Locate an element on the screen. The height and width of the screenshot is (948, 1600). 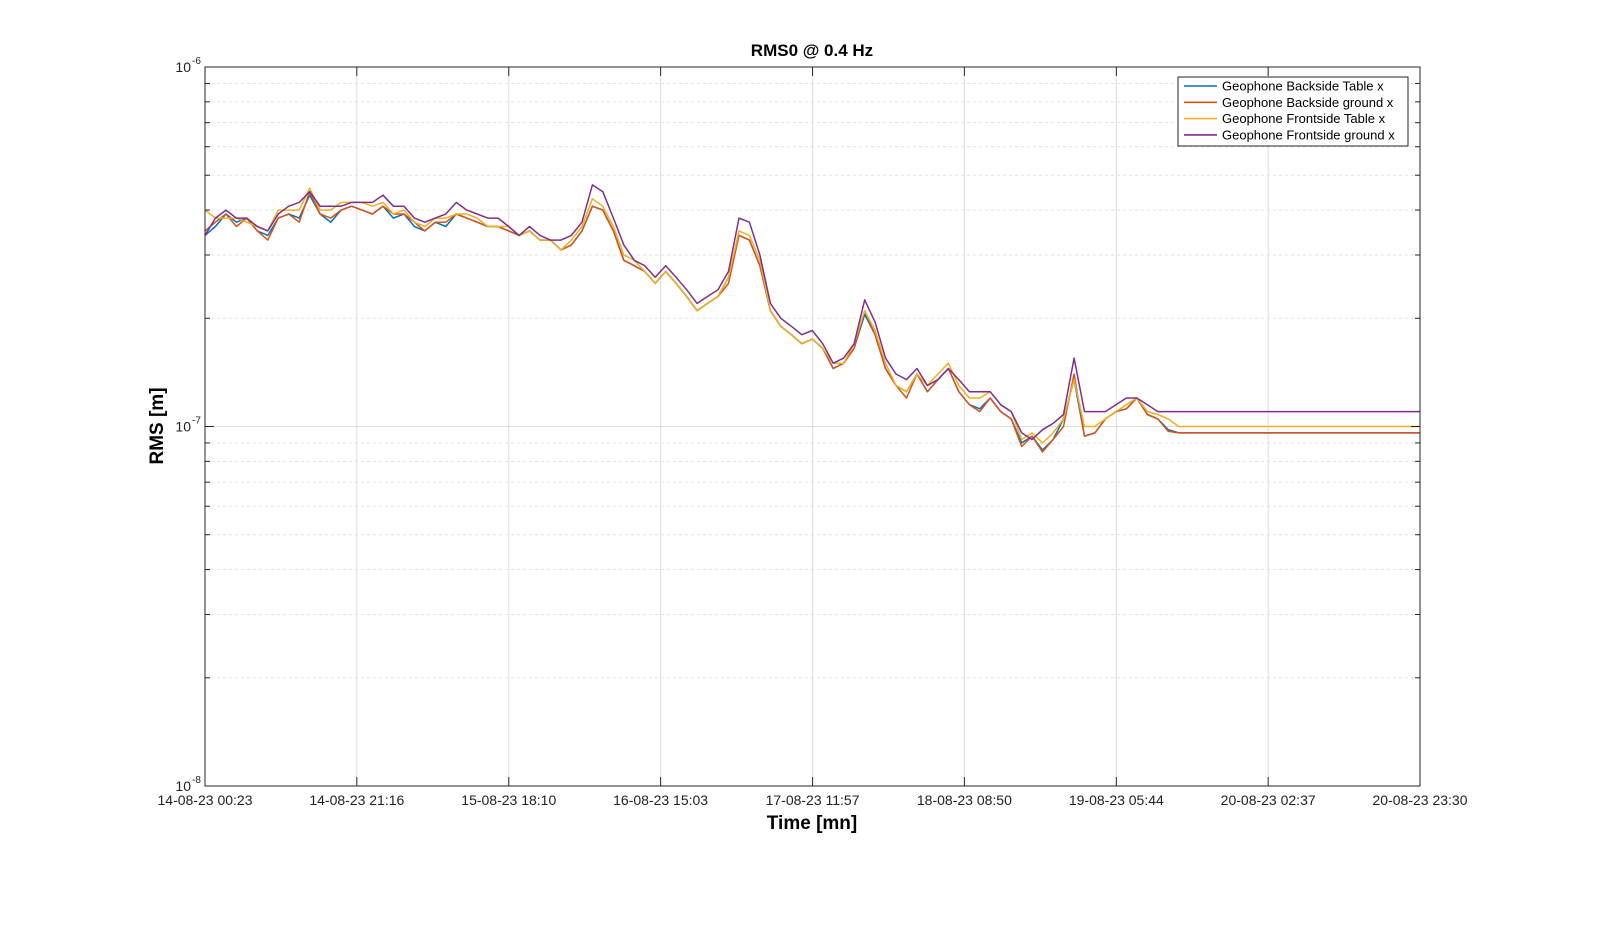
x-tick-label: 20-08-23 02:37 is located at coordinates (1268, 800).